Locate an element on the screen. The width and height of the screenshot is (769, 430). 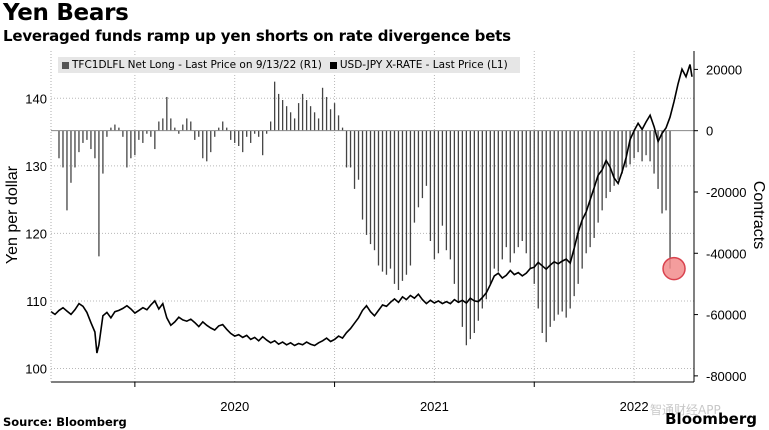
y-left-tick-label: 100 is located at coordinates (36, 368).